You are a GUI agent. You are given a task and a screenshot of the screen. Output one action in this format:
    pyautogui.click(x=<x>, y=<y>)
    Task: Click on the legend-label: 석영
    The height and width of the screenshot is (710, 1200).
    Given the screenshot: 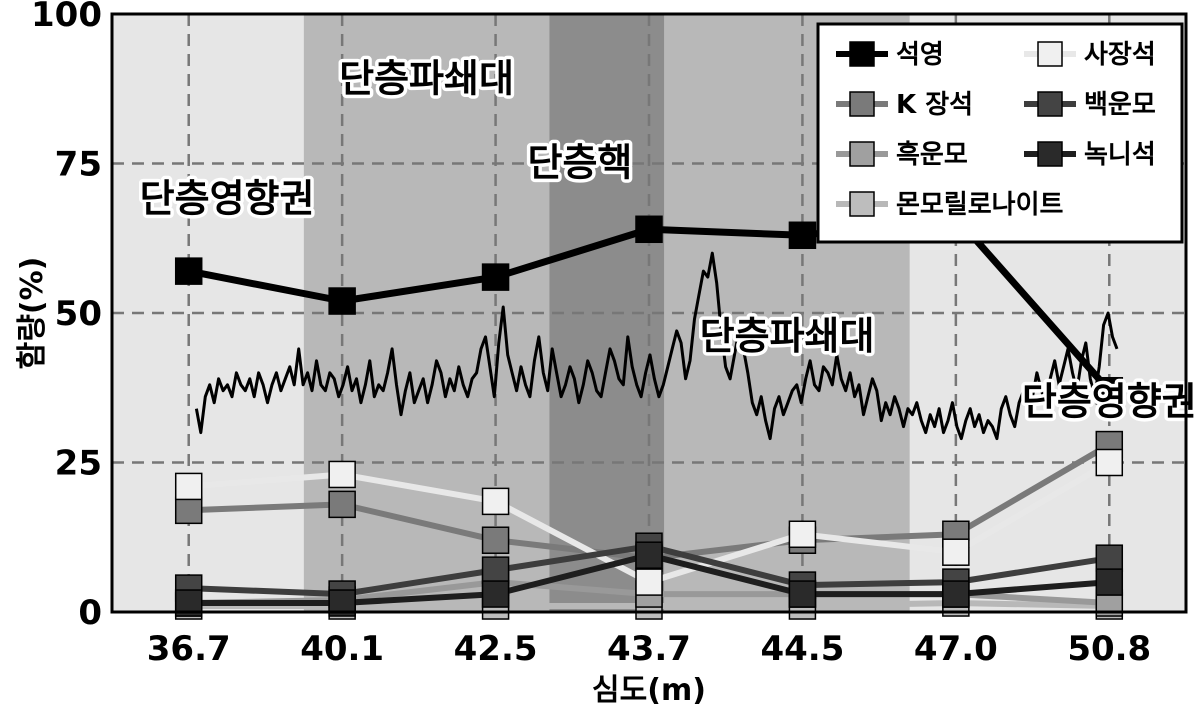 What is the action you would take?
    pyautogui.click(x=920, y=55)
    